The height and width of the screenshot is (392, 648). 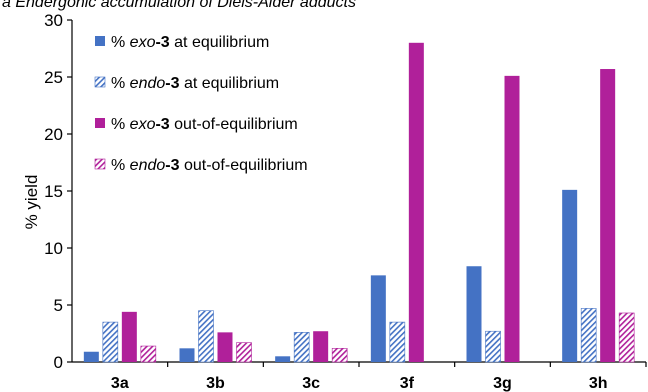 I want to click on y-axis: 0 5 10 15 20 25 30, so click(x=58, y=191).